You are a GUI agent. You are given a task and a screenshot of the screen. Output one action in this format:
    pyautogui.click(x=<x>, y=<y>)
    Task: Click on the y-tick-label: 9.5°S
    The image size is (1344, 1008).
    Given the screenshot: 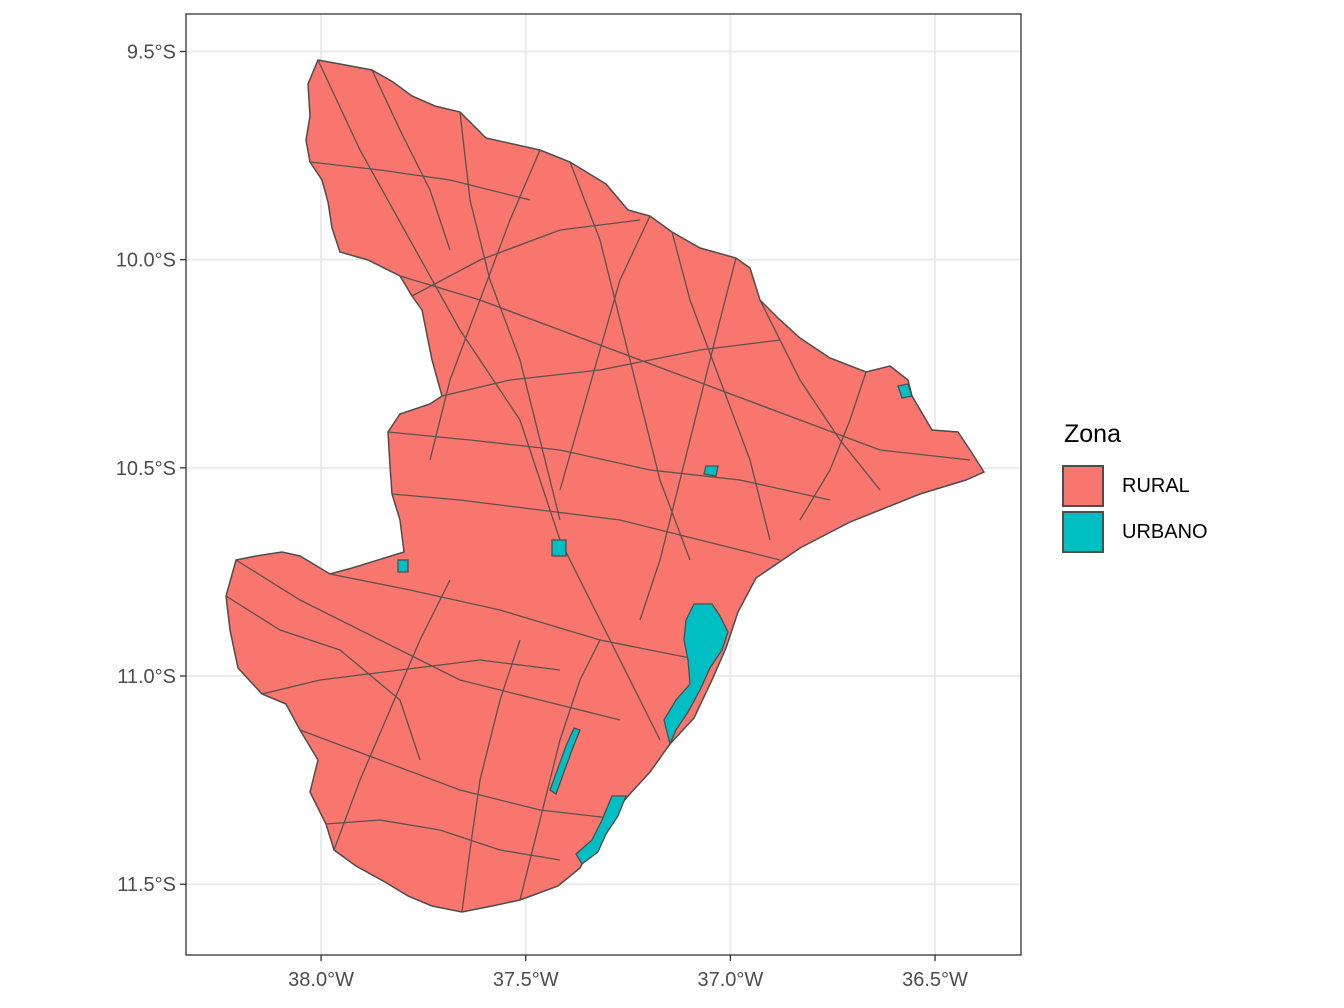 What is the action you would take?
    pyautogui.click(x=151, y=52)
    